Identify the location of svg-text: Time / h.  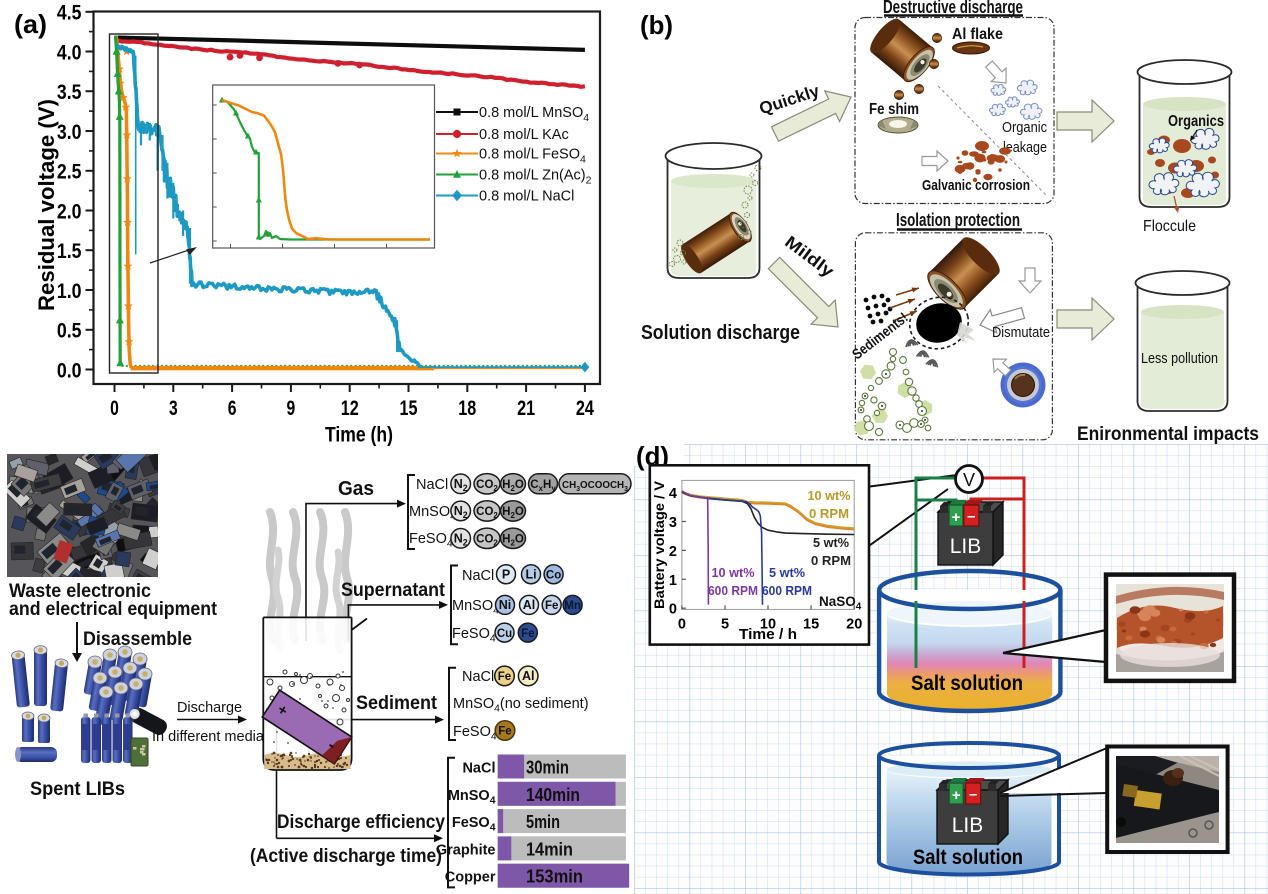
(768, 634).